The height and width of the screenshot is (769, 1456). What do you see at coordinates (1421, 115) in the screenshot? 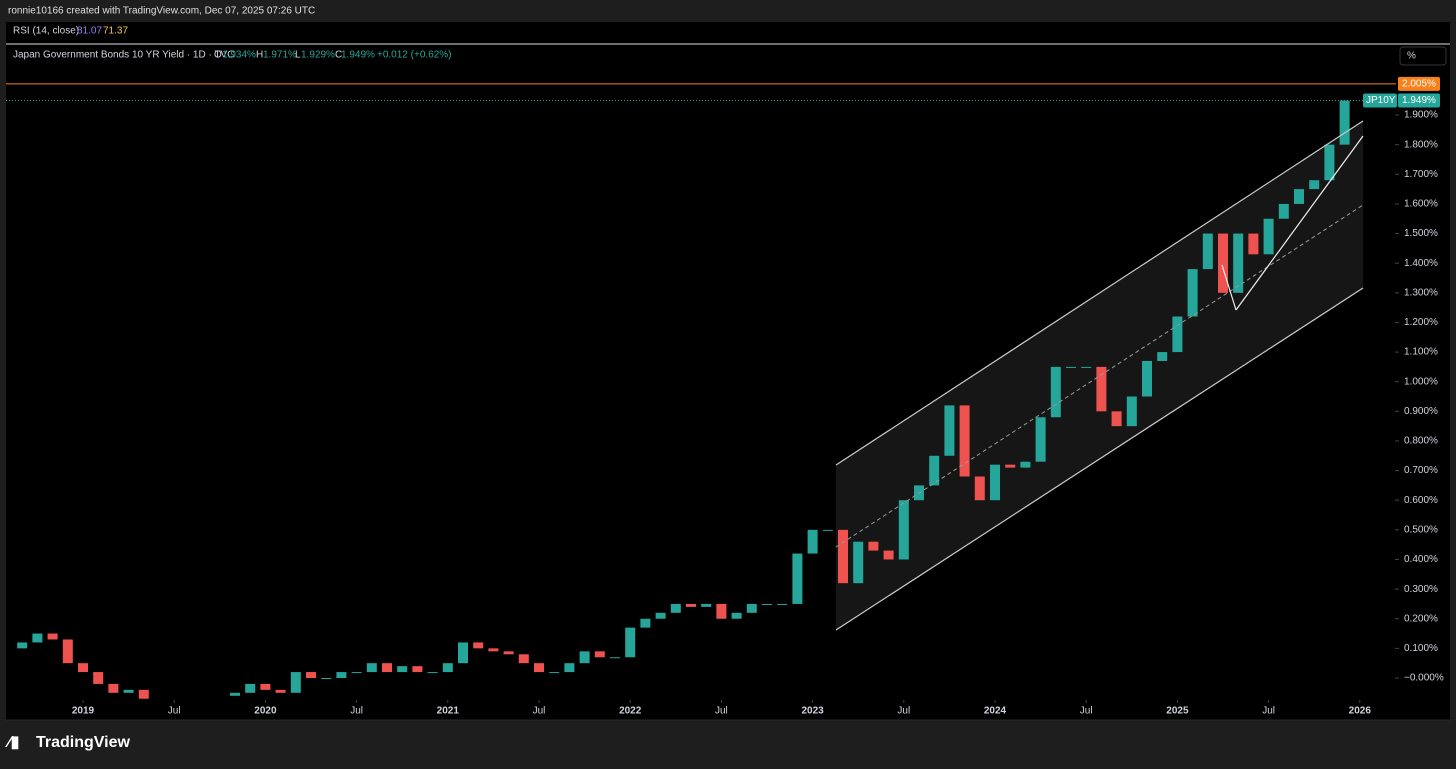
I see `y-tick-label: 1.900%` at bounding box center [1421, 115].